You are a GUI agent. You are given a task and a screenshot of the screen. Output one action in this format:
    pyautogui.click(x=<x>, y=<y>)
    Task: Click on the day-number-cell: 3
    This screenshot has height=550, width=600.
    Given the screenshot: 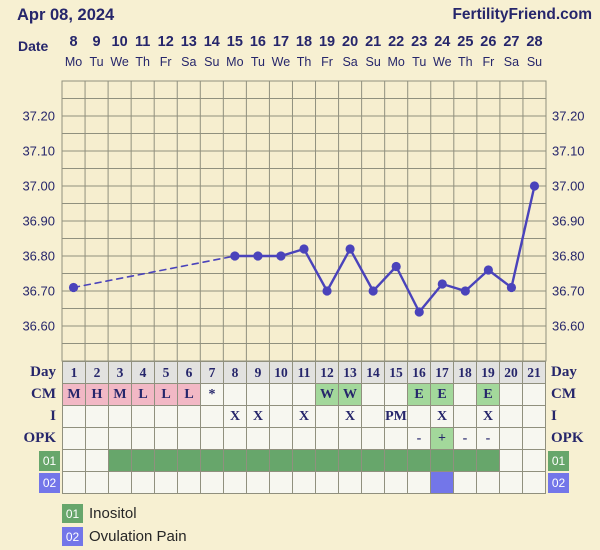 What is the action you would take?
    pyautogui.click(x=120, y=373)
    